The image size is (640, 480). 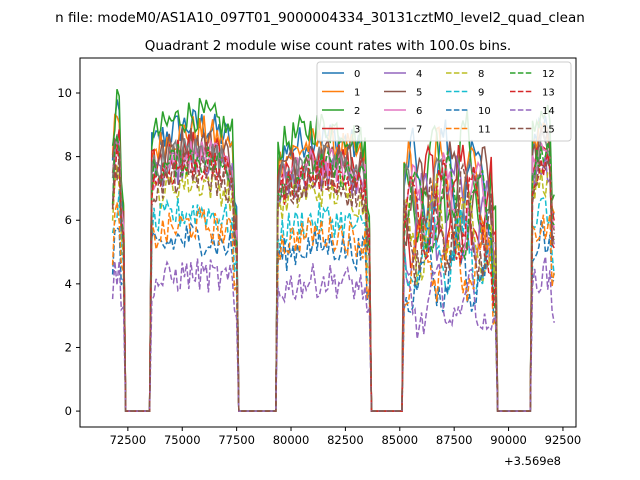 I want to click on legend-label: 7, so click(x=419, y=130).